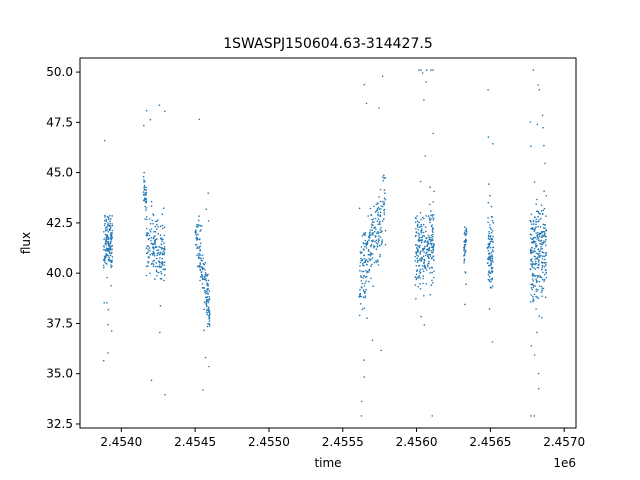 The width and height of the screenshot is (640, 480). What do you see at coordinates (59, 72) in the screenshot?
I see `y-tick-label: 50.0` at bounding box center [59, 72].